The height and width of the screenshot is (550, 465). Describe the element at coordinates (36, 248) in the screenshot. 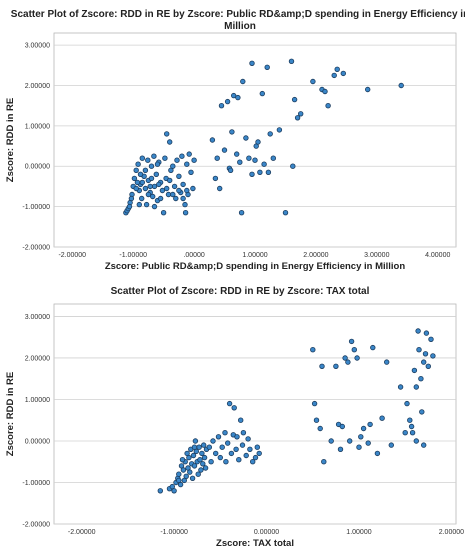

I see `y-tick-label: -2.00000` at that location.